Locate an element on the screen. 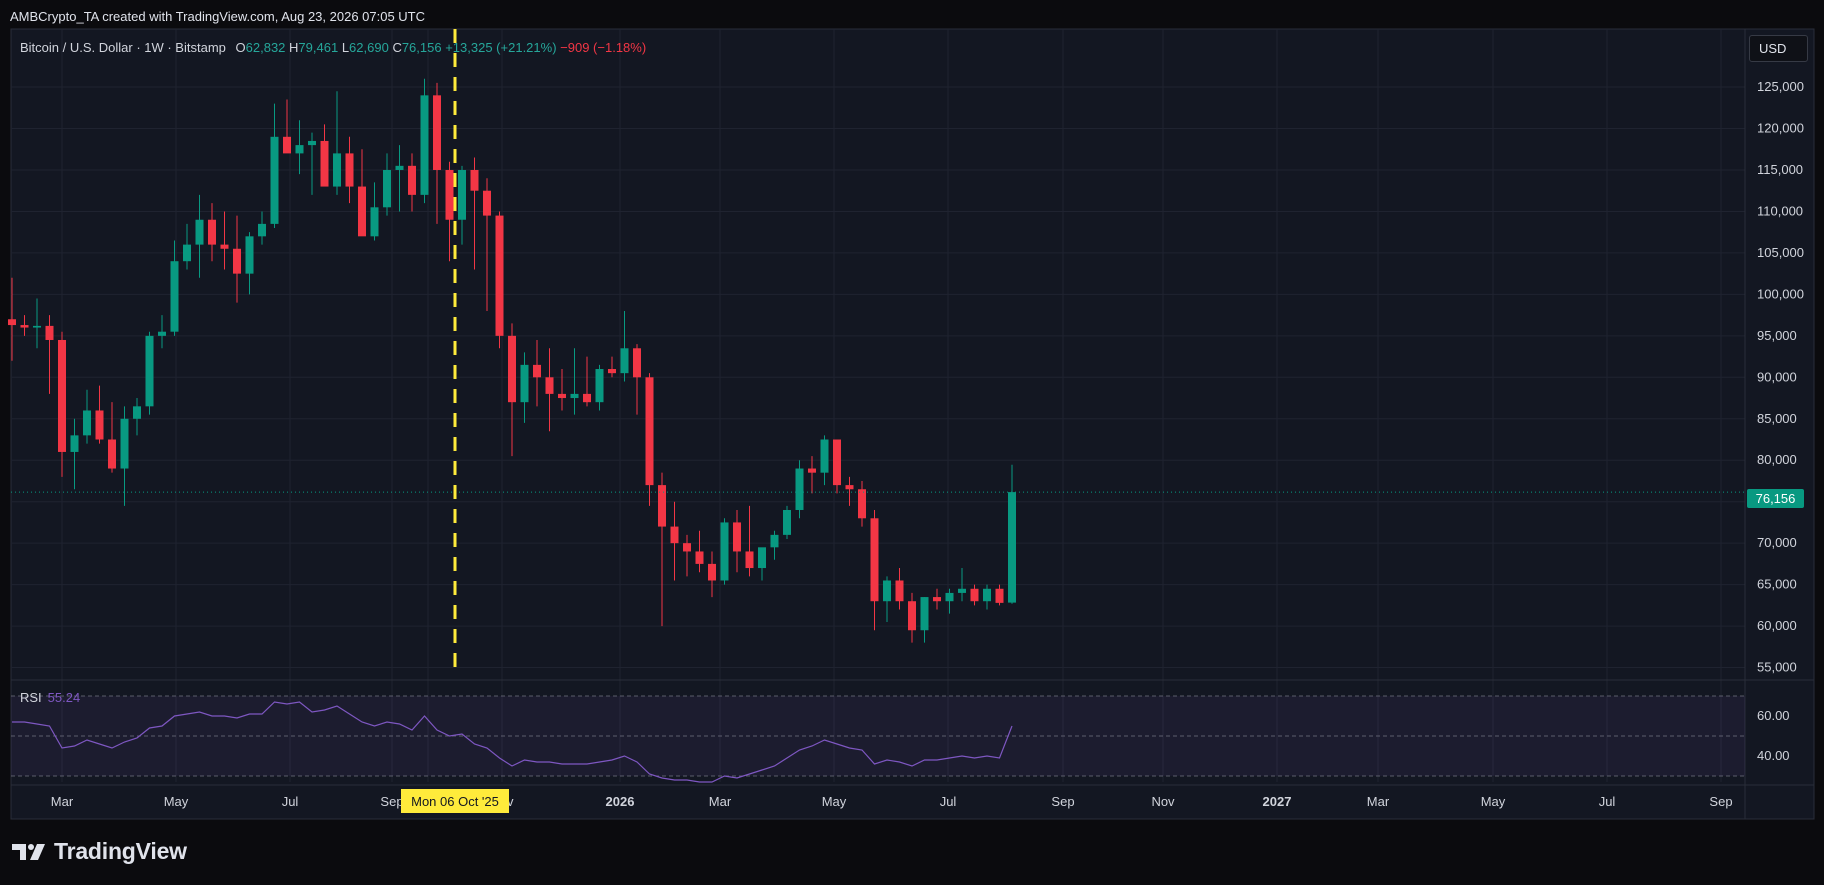 The height and width of the screenshot is (885, 1824). price-tick-label: 100,000 is located at coordinates (1780, 293).